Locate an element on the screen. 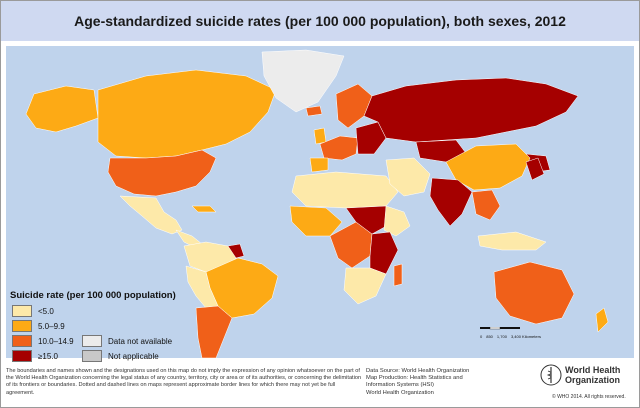 This screenshot has width=640, height=408. who-logo: World Health Organization is located at coordinates (580, 375).